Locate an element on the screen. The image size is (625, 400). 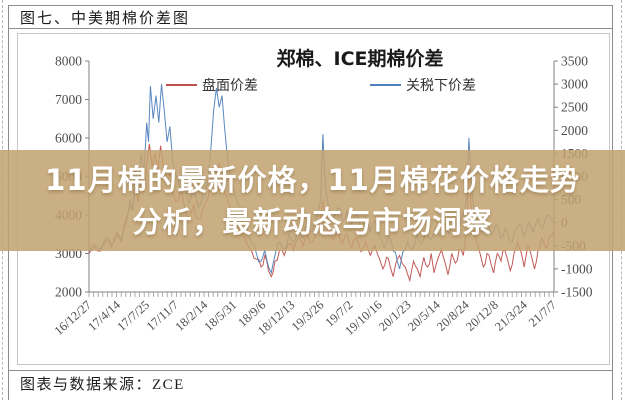
source-note: 图表与数据来源：ZCE is located at coordinates (102, 385).